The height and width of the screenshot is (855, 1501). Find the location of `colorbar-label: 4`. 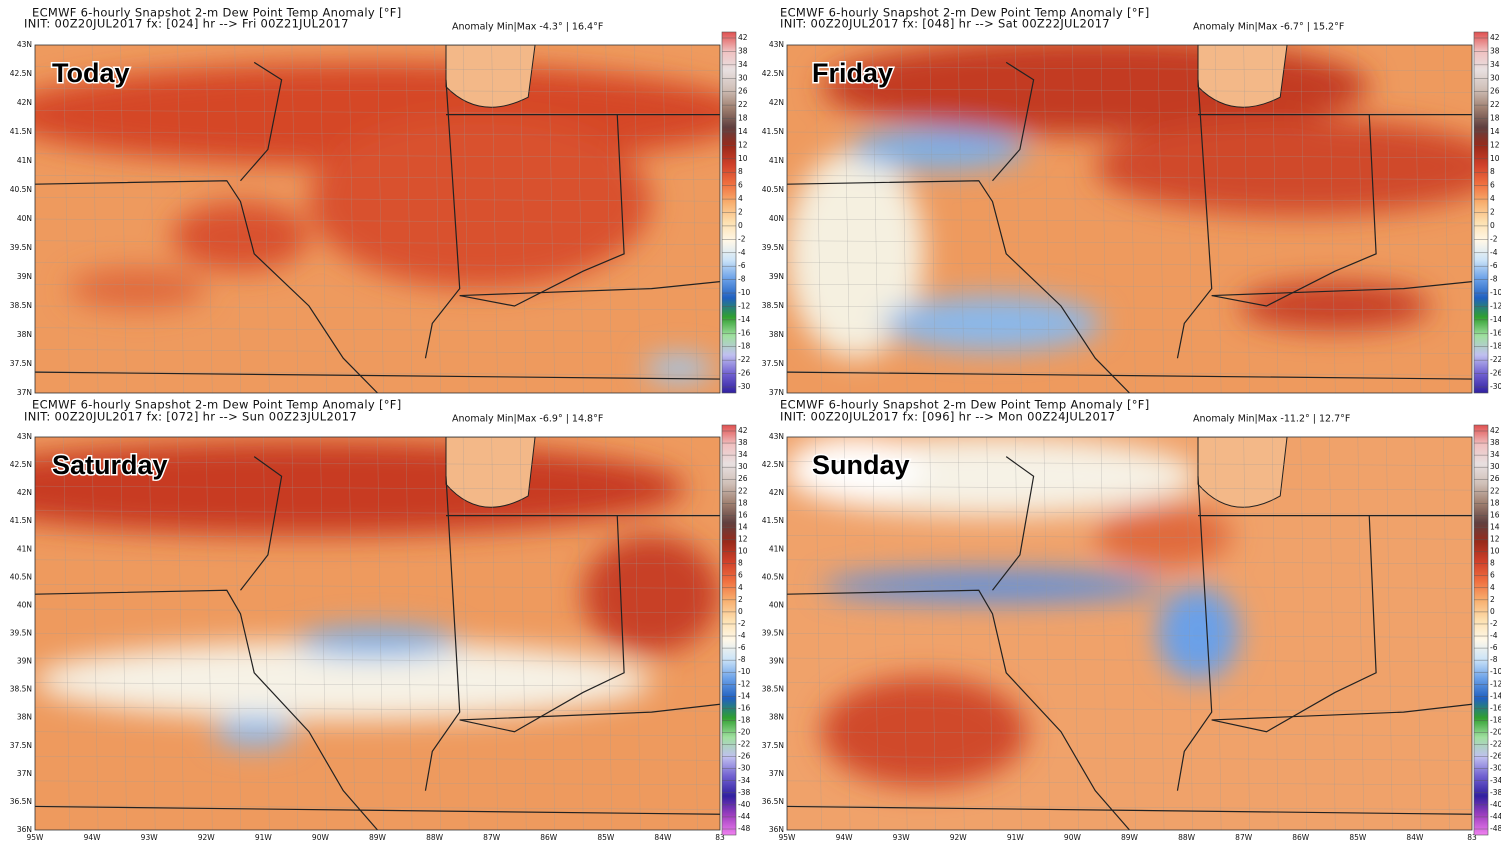

colorbar-label: 4 is located at coordinates (1492, 587).